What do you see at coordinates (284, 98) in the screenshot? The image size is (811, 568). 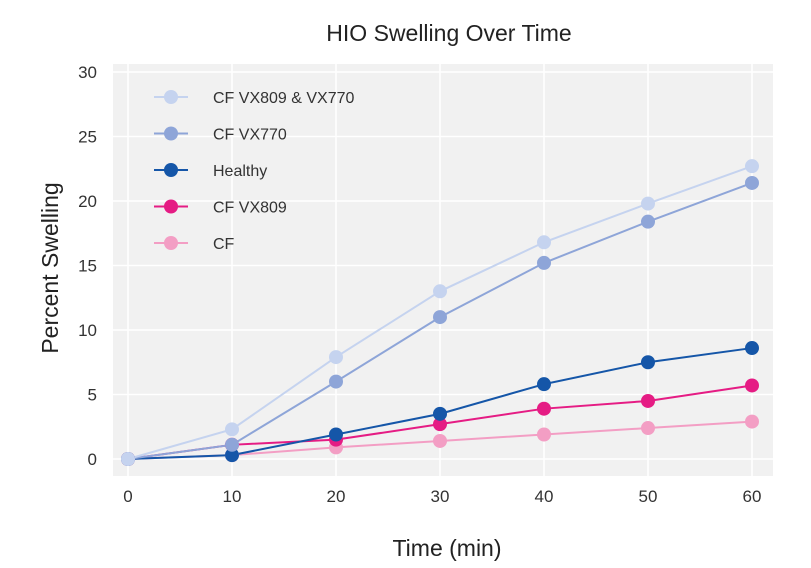 I see `legend-label-cf-vx809-vx770: CF VX809 & VX770` at bounding box center [284, 98].